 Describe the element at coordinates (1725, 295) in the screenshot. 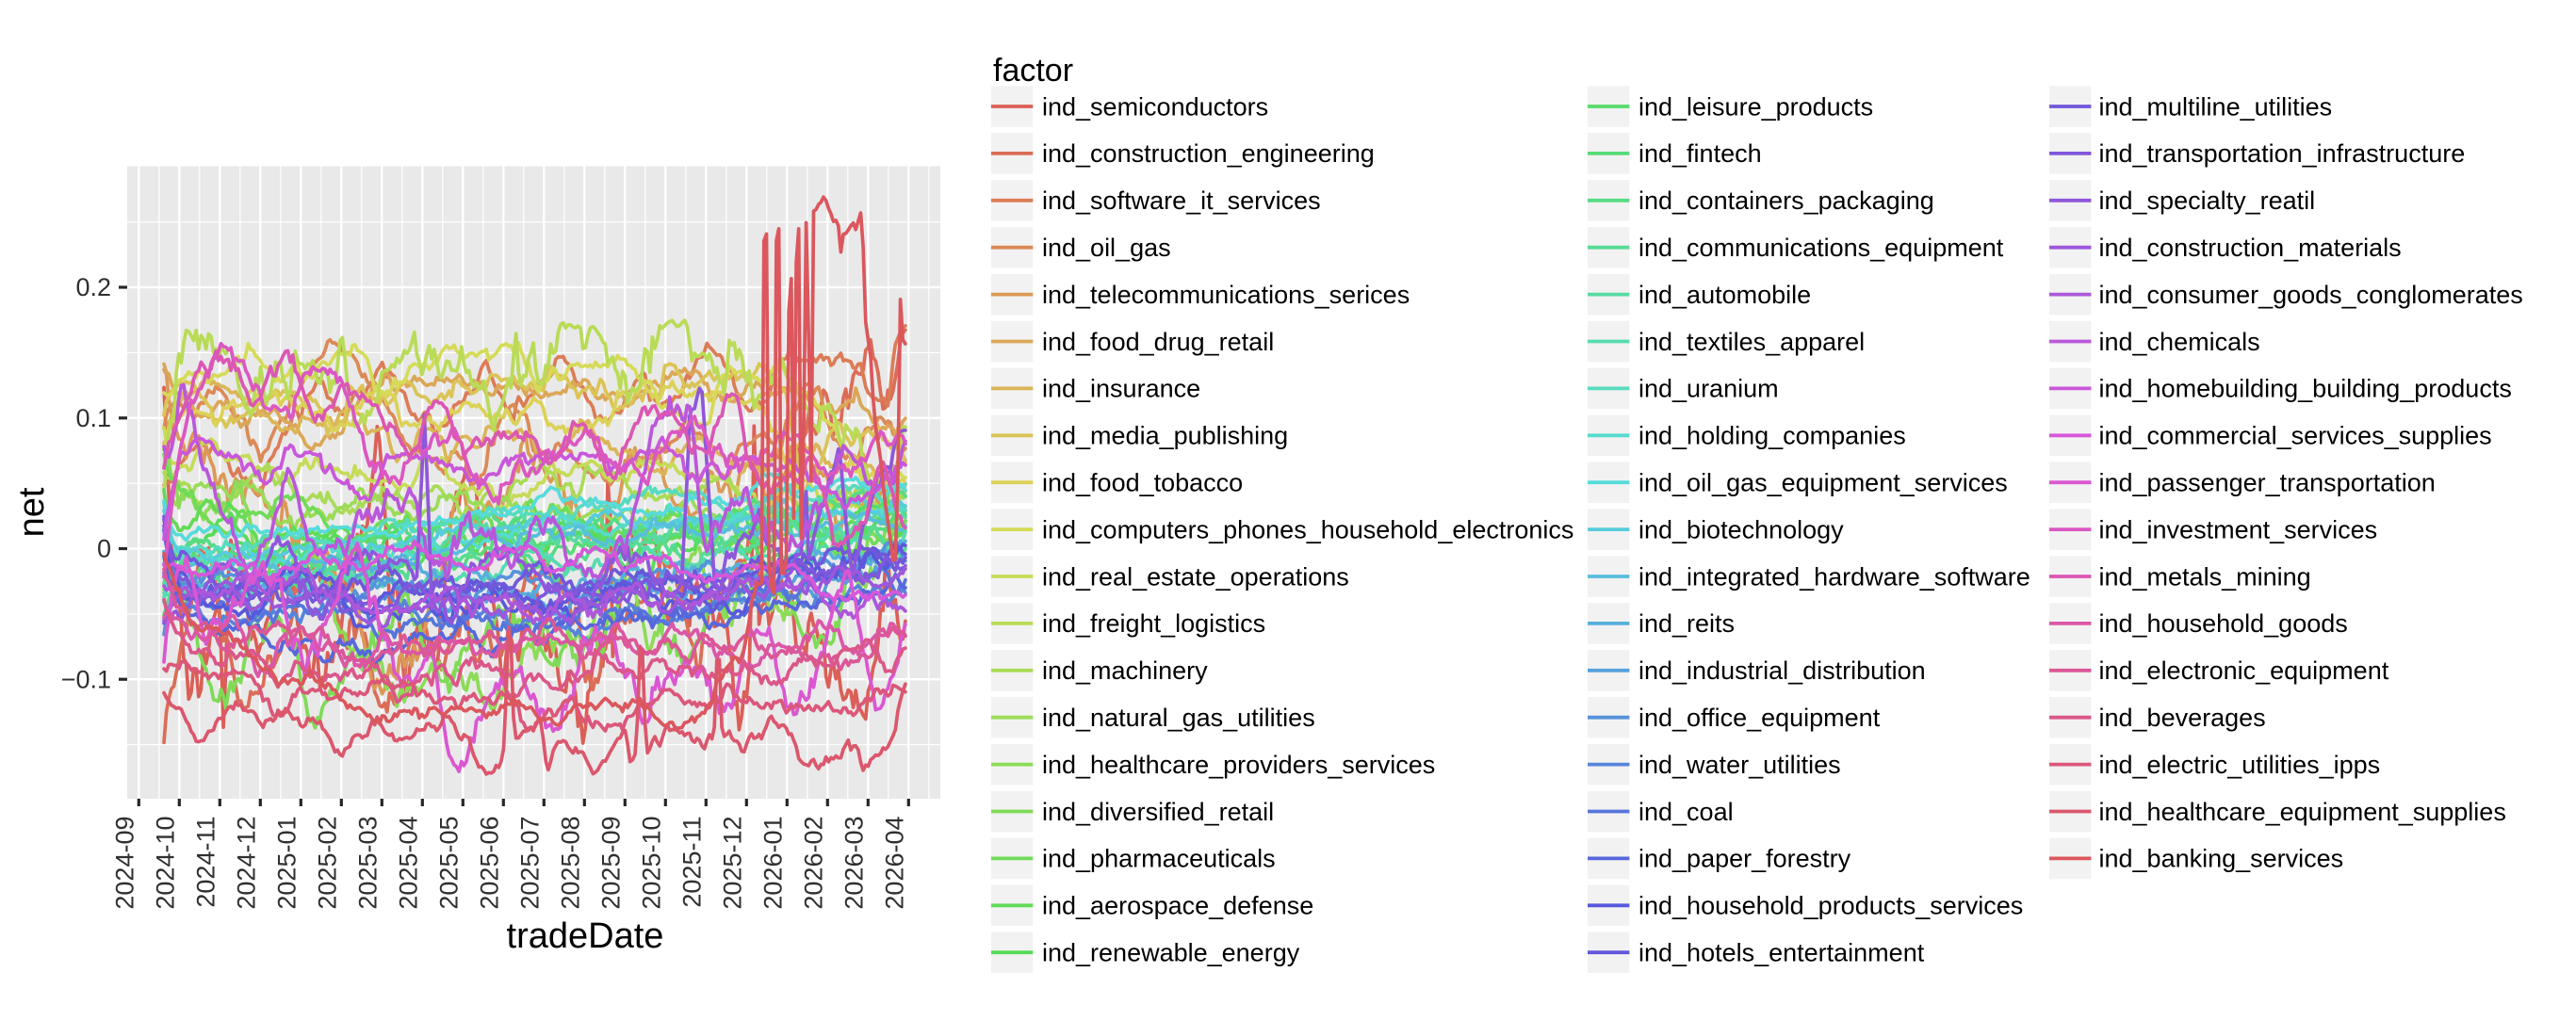

I see `svg-text: ind_automobile` at that location.